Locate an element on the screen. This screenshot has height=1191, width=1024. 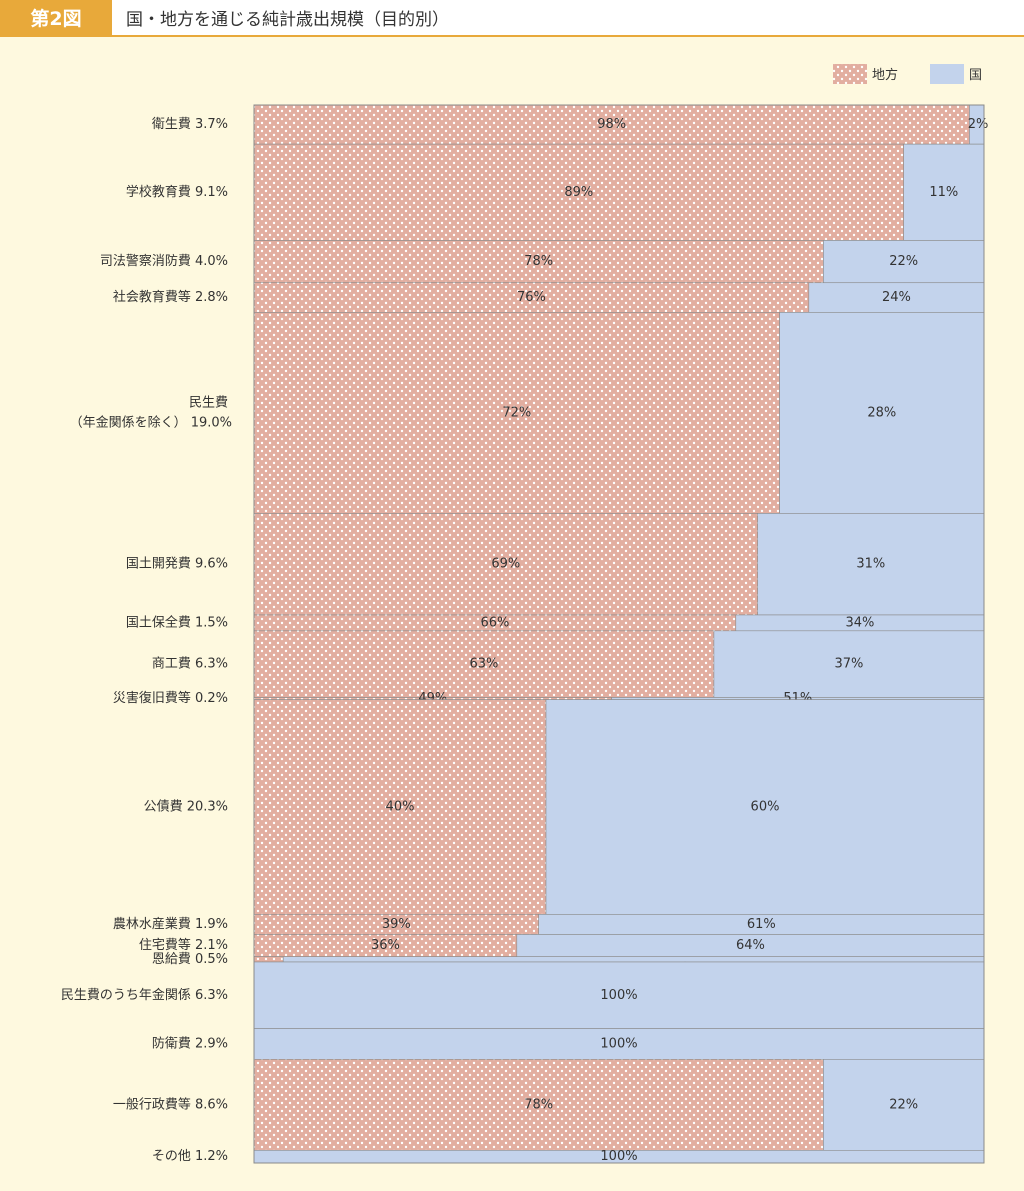
category-label: その他 1.2% is located at coordinates (190, 1156).